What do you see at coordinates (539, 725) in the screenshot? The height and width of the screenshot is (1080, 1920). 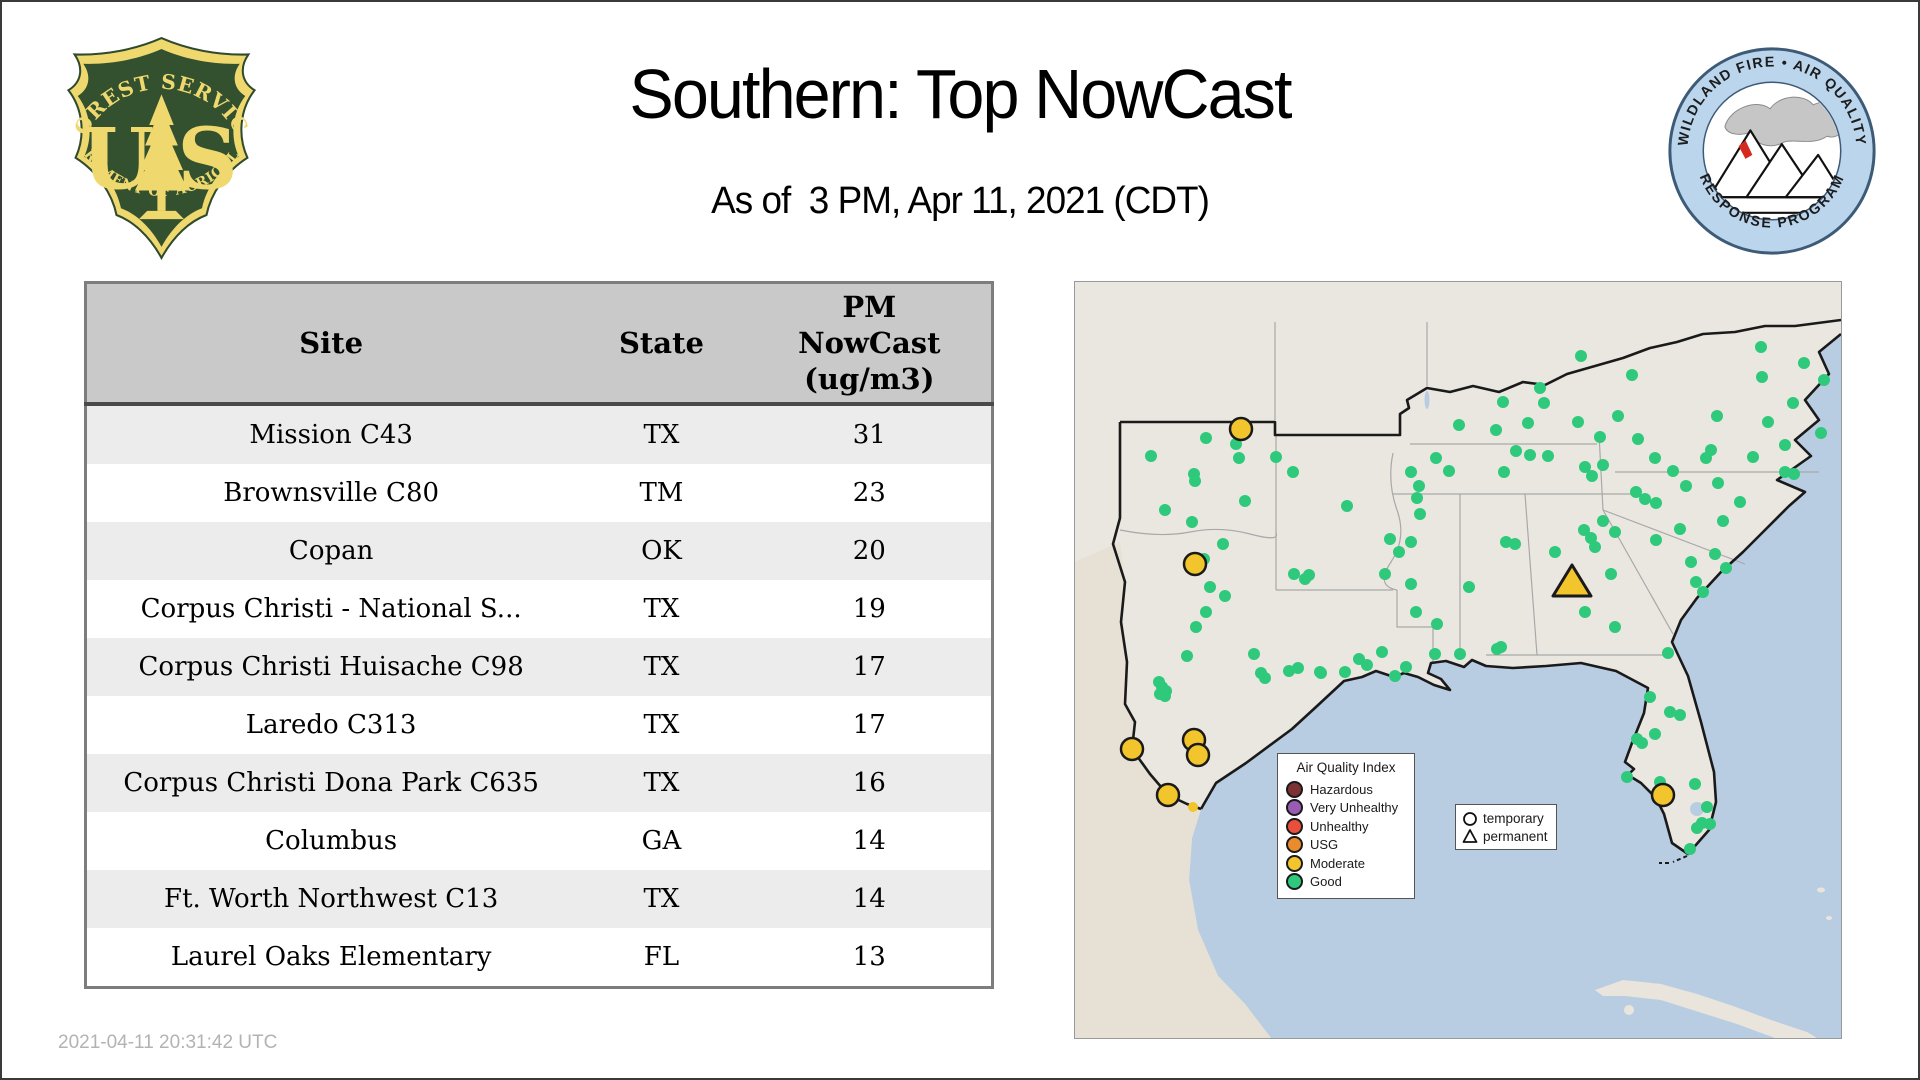 I see `table-row: Laredo C313 TX 17` at bounding box center [539, 725].